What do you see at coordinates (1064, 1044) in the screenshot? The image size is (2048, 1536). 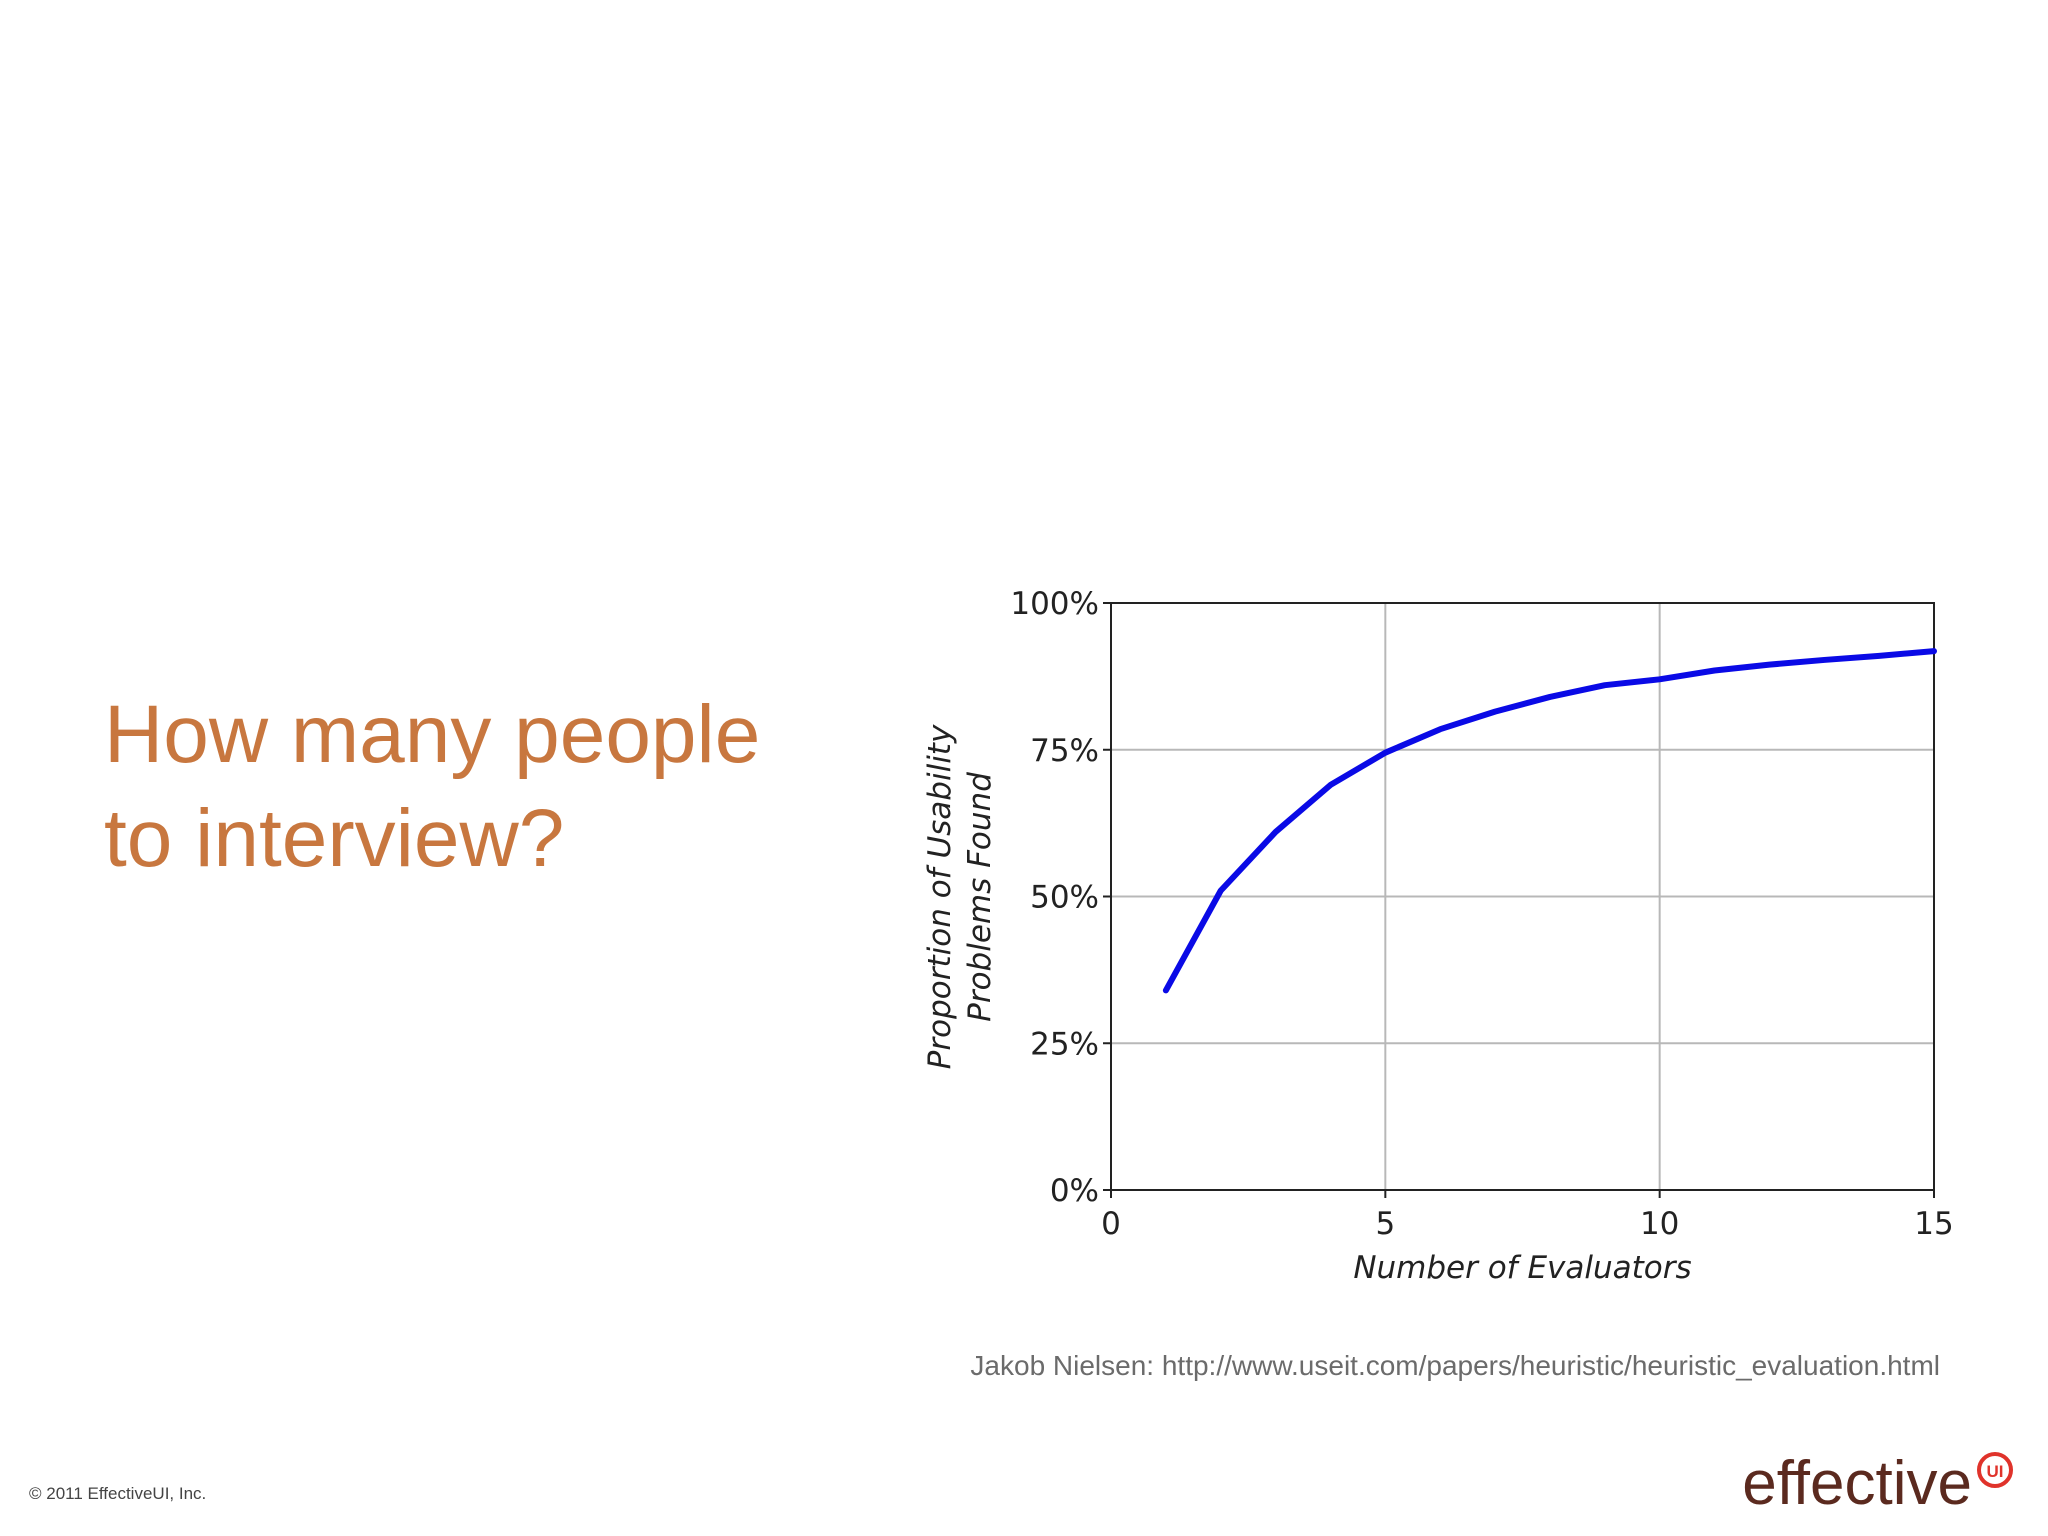 I see `y-tick-label: 25%` at bounding box center [1064, 1044].